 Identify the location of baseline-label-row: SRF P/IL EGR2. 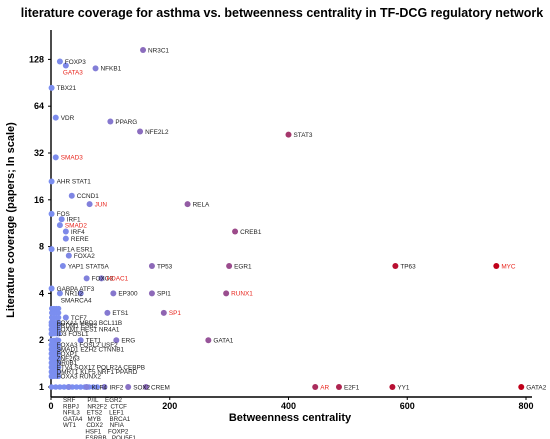
(92, 400).